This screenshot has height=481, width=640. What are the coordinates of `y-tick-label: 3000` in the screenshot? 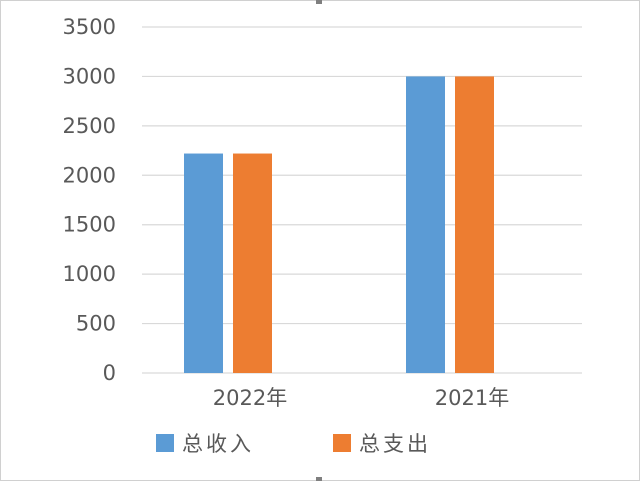 It's located at (89, 76).